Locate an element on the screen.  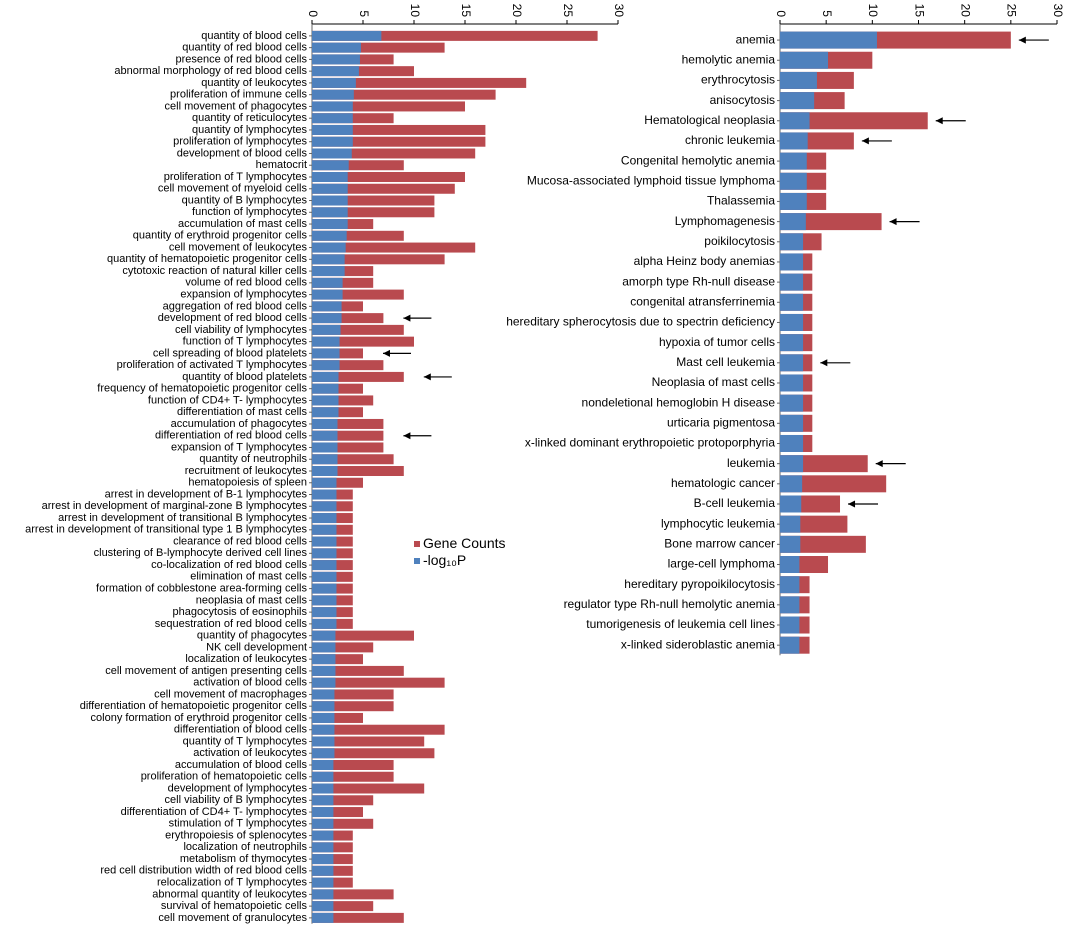
category-label: cell movement of myeloid cells is located at coordinates (233, 189).